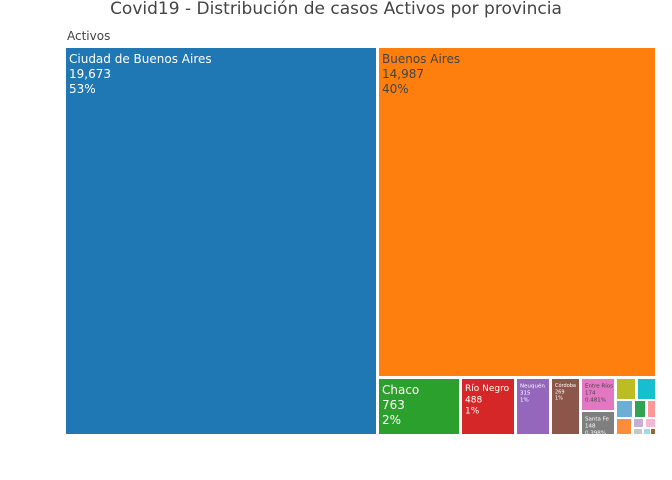  Describe the element at coordinates (421, 59) in the screenshot. I see `tile-name-label: Buenos Aires` at that location.